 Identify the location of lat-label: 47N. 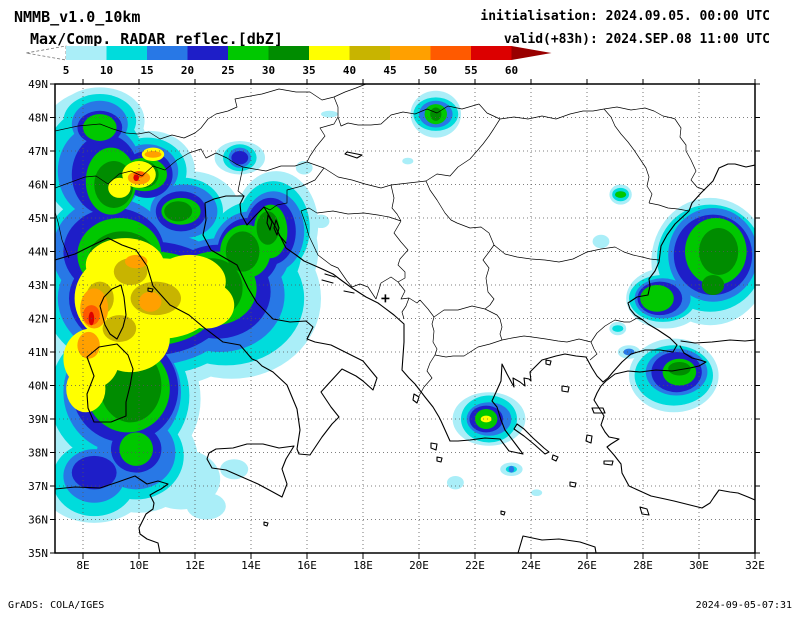
(38, 151).